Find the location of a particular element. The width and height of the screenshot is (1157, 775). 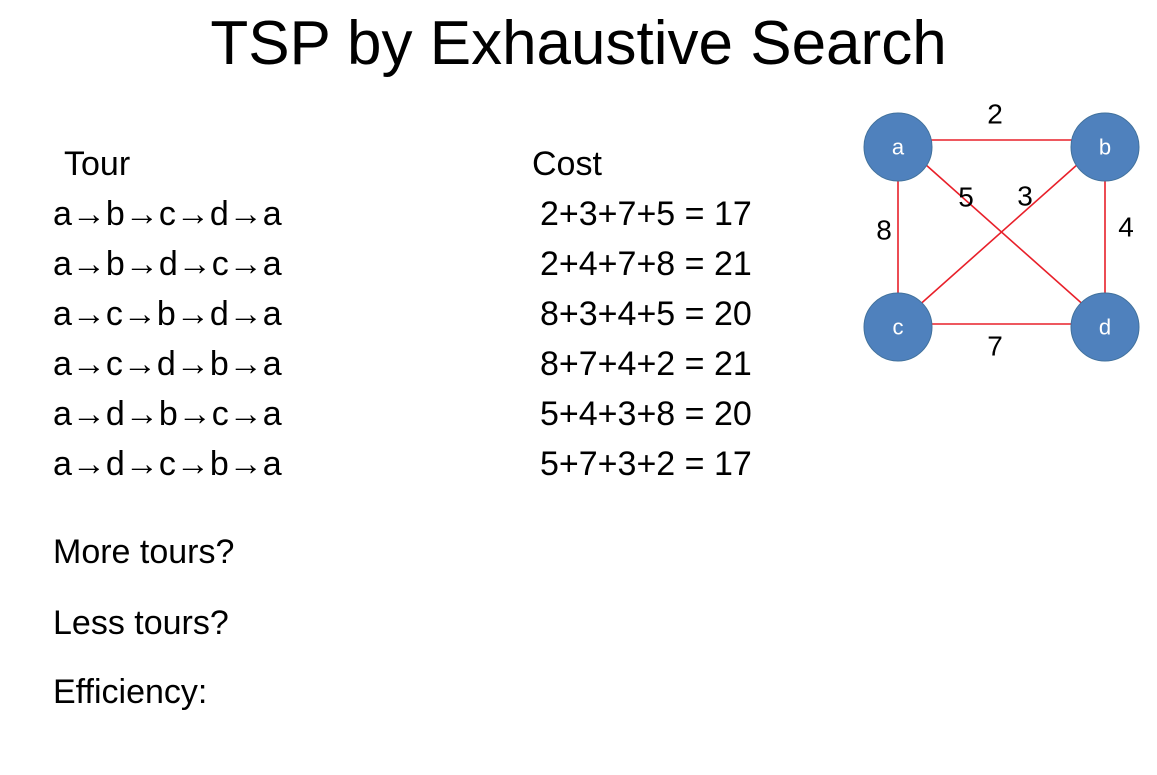

node-b-label: b is located at coordinates (1105, 147).